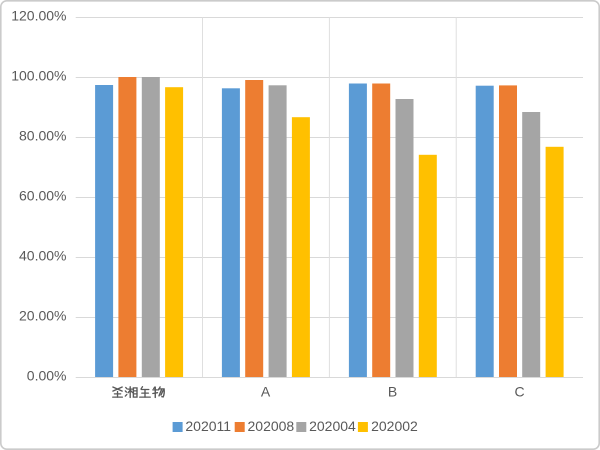 The height and width of the screenshot is (450, 600). I want to click on svg-text: 202011, so click(208, 426).